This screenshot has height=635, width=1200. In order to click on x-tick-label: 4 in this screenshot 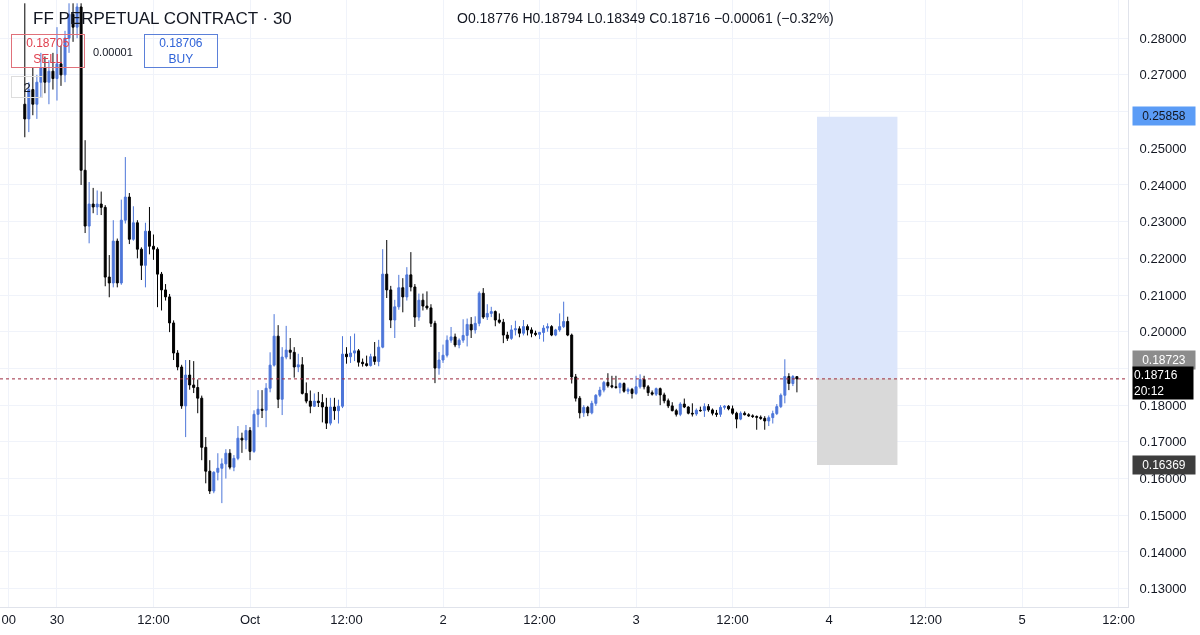, I will do `click(829, 619)`.